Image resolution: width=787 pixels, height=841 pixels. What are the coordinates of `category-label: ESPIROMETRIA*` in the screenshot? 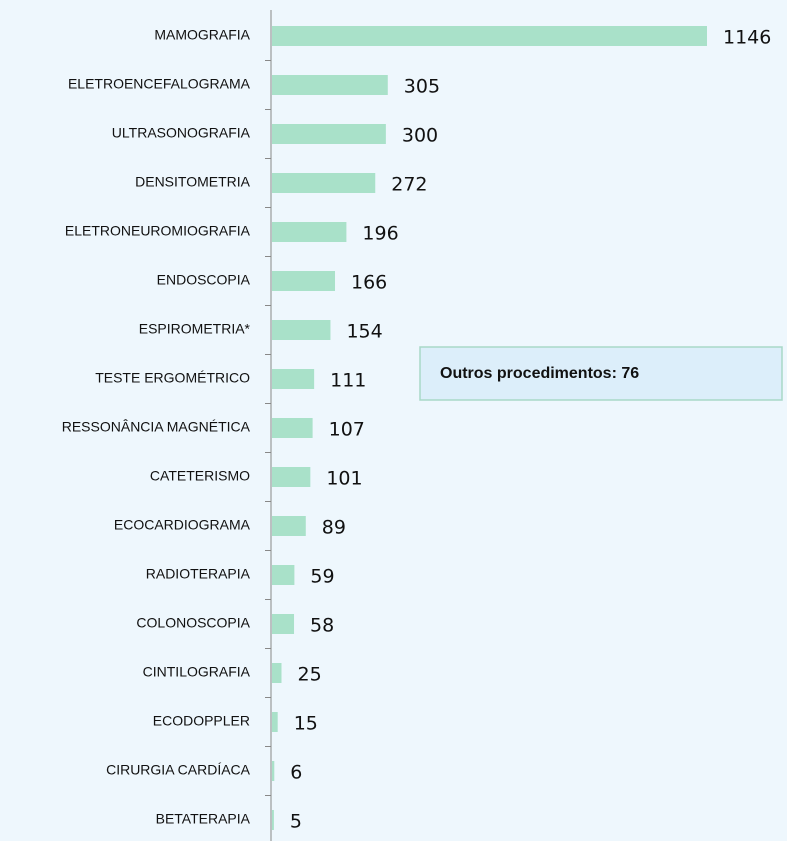 It's located at (195, 329).